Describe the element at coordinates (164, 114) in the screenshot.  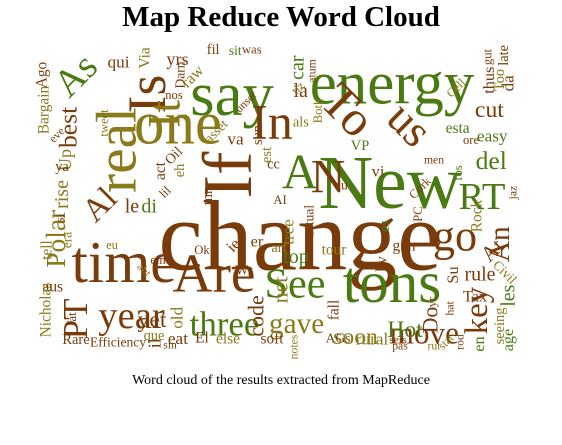
I see `word-it: It` at that location.